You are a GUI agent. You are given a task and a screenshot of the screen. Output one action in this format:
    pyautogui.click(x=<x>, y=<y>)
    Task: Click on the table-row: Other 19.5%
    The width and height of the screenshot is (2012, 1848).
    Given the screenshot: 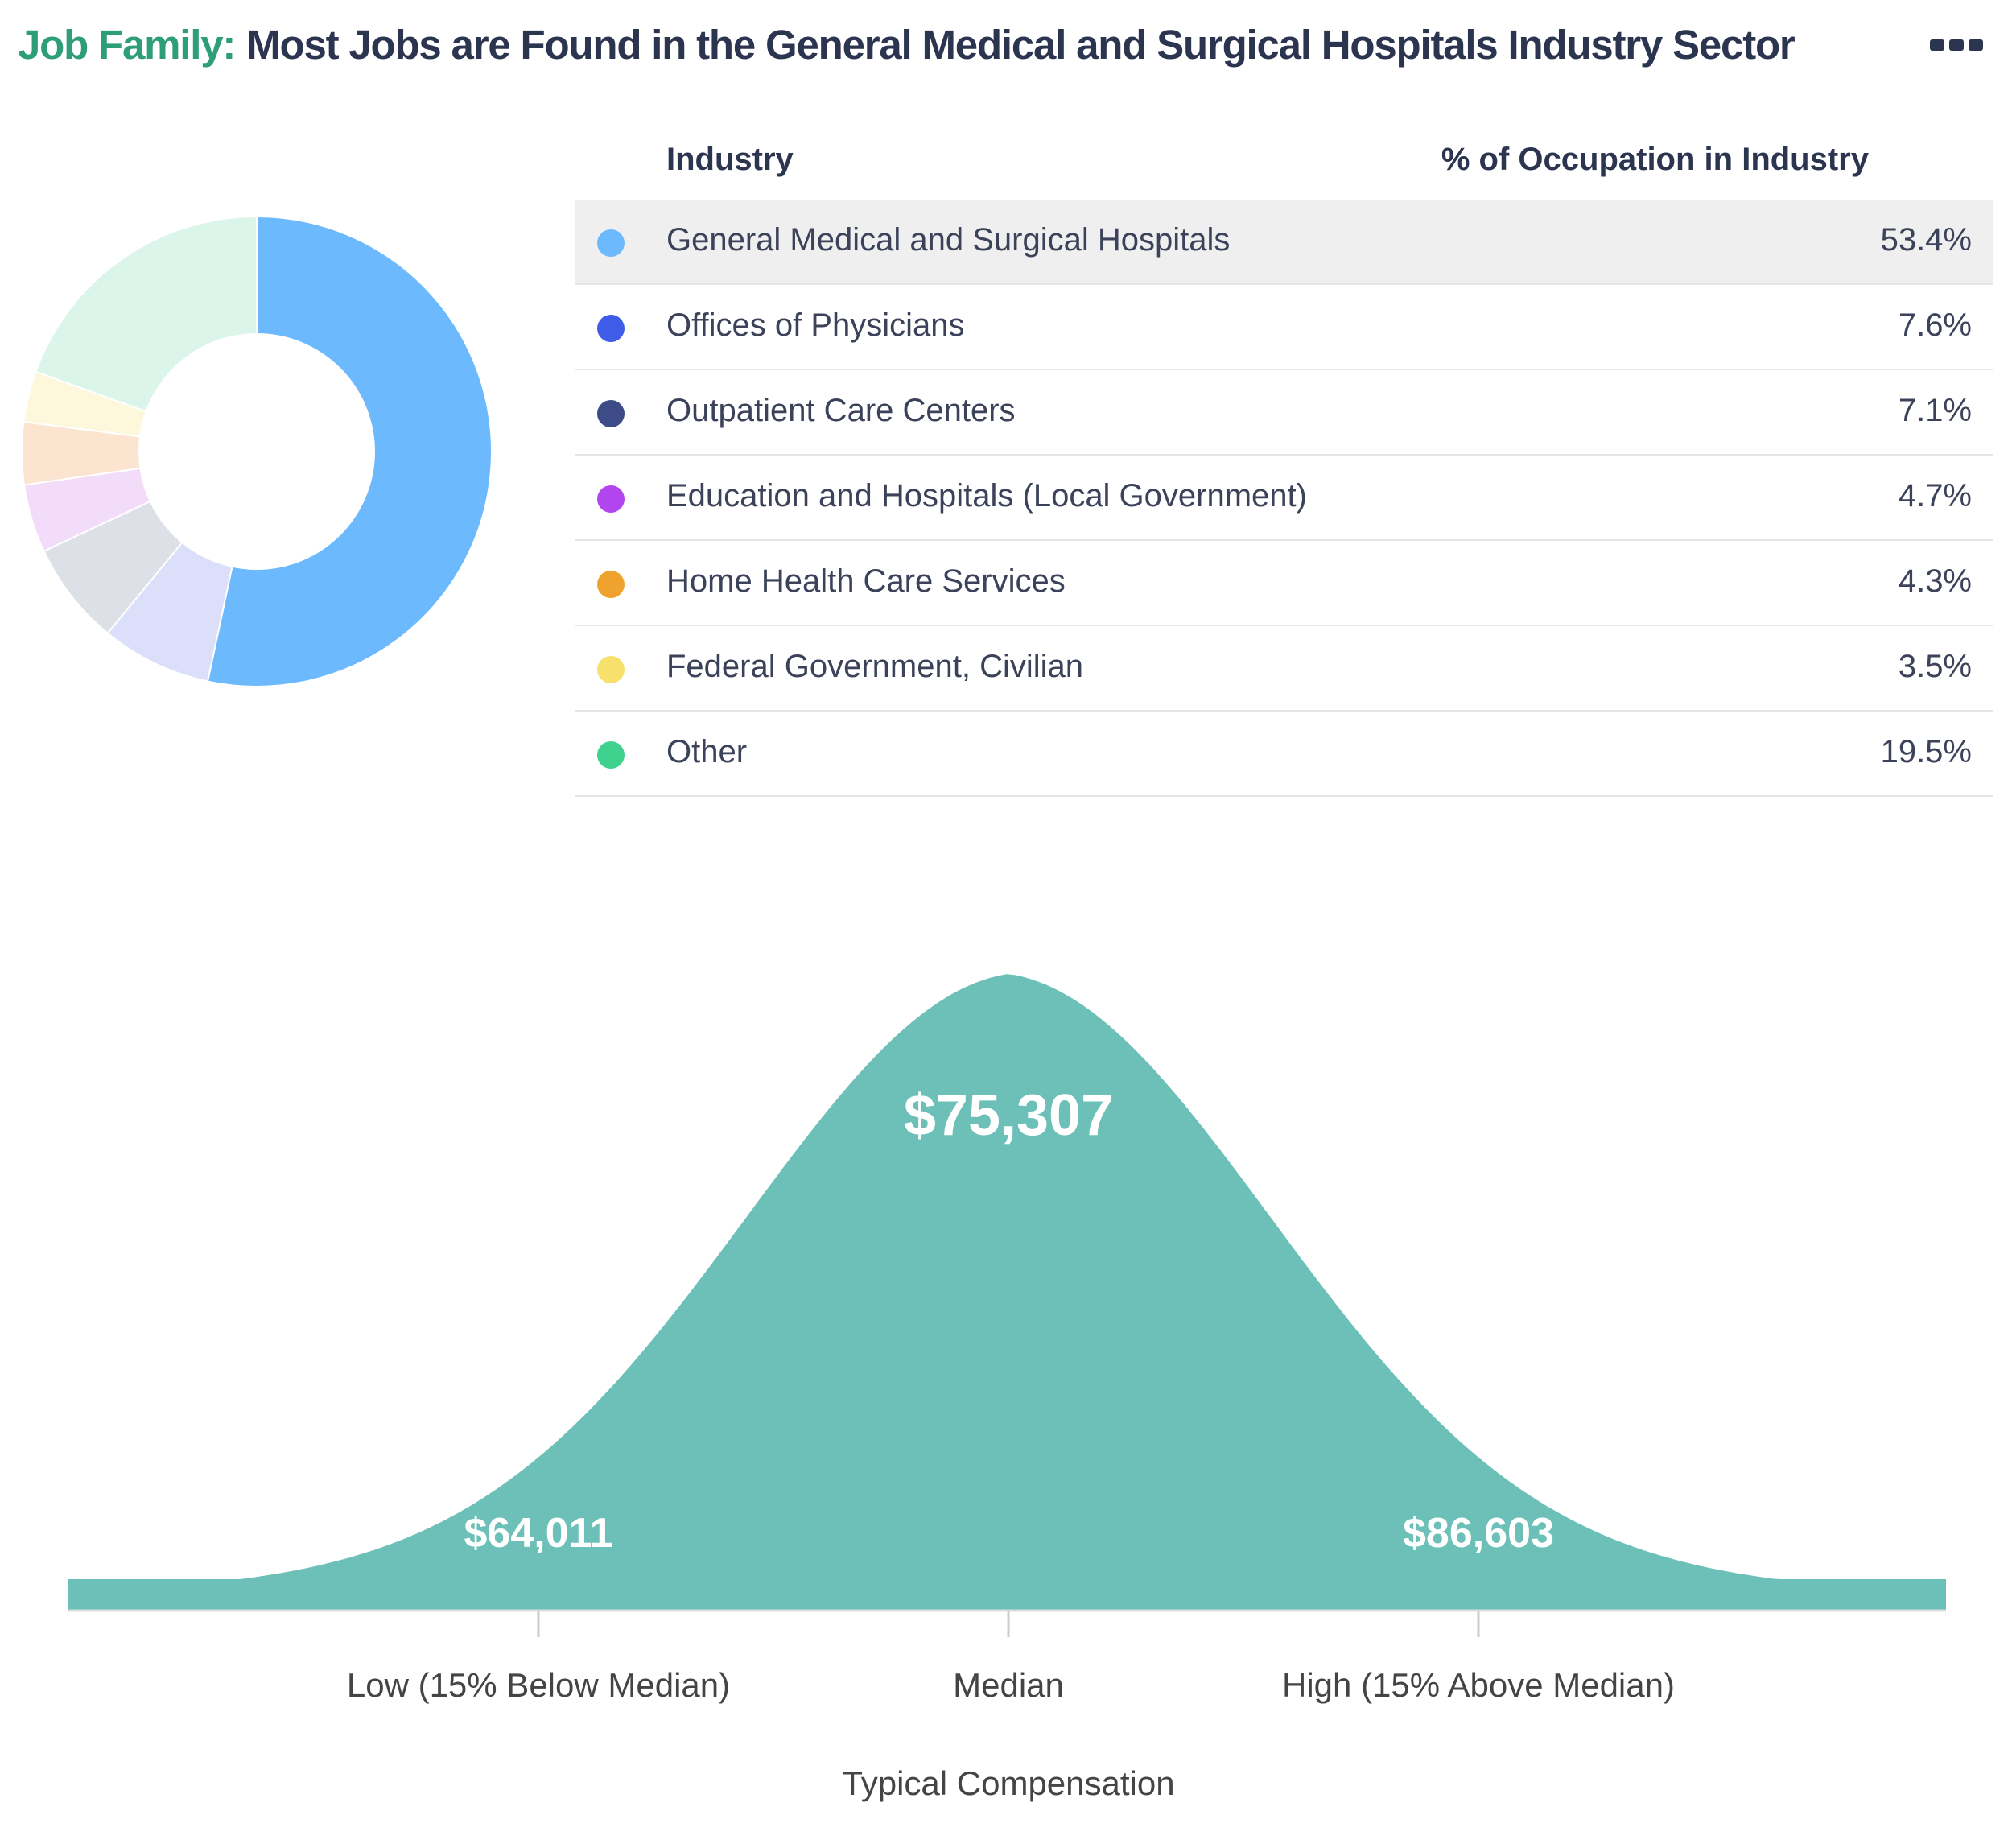 What is the action you would take?
    pyautogui.click(x=1284, y=754)
    